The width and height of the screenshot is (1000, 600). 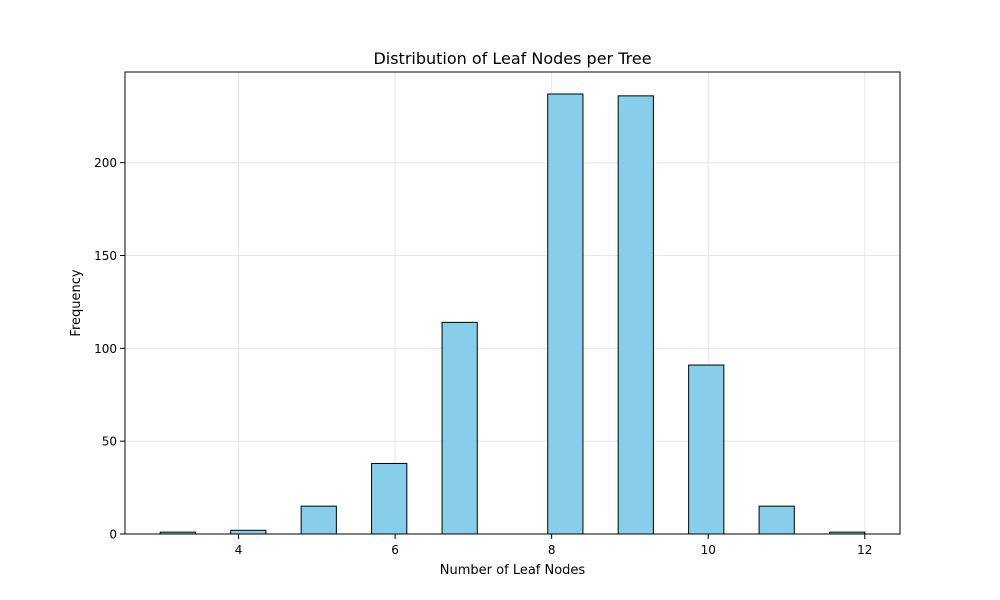 I want to click on x-tick-label: 12, so click(x=864, y=550).